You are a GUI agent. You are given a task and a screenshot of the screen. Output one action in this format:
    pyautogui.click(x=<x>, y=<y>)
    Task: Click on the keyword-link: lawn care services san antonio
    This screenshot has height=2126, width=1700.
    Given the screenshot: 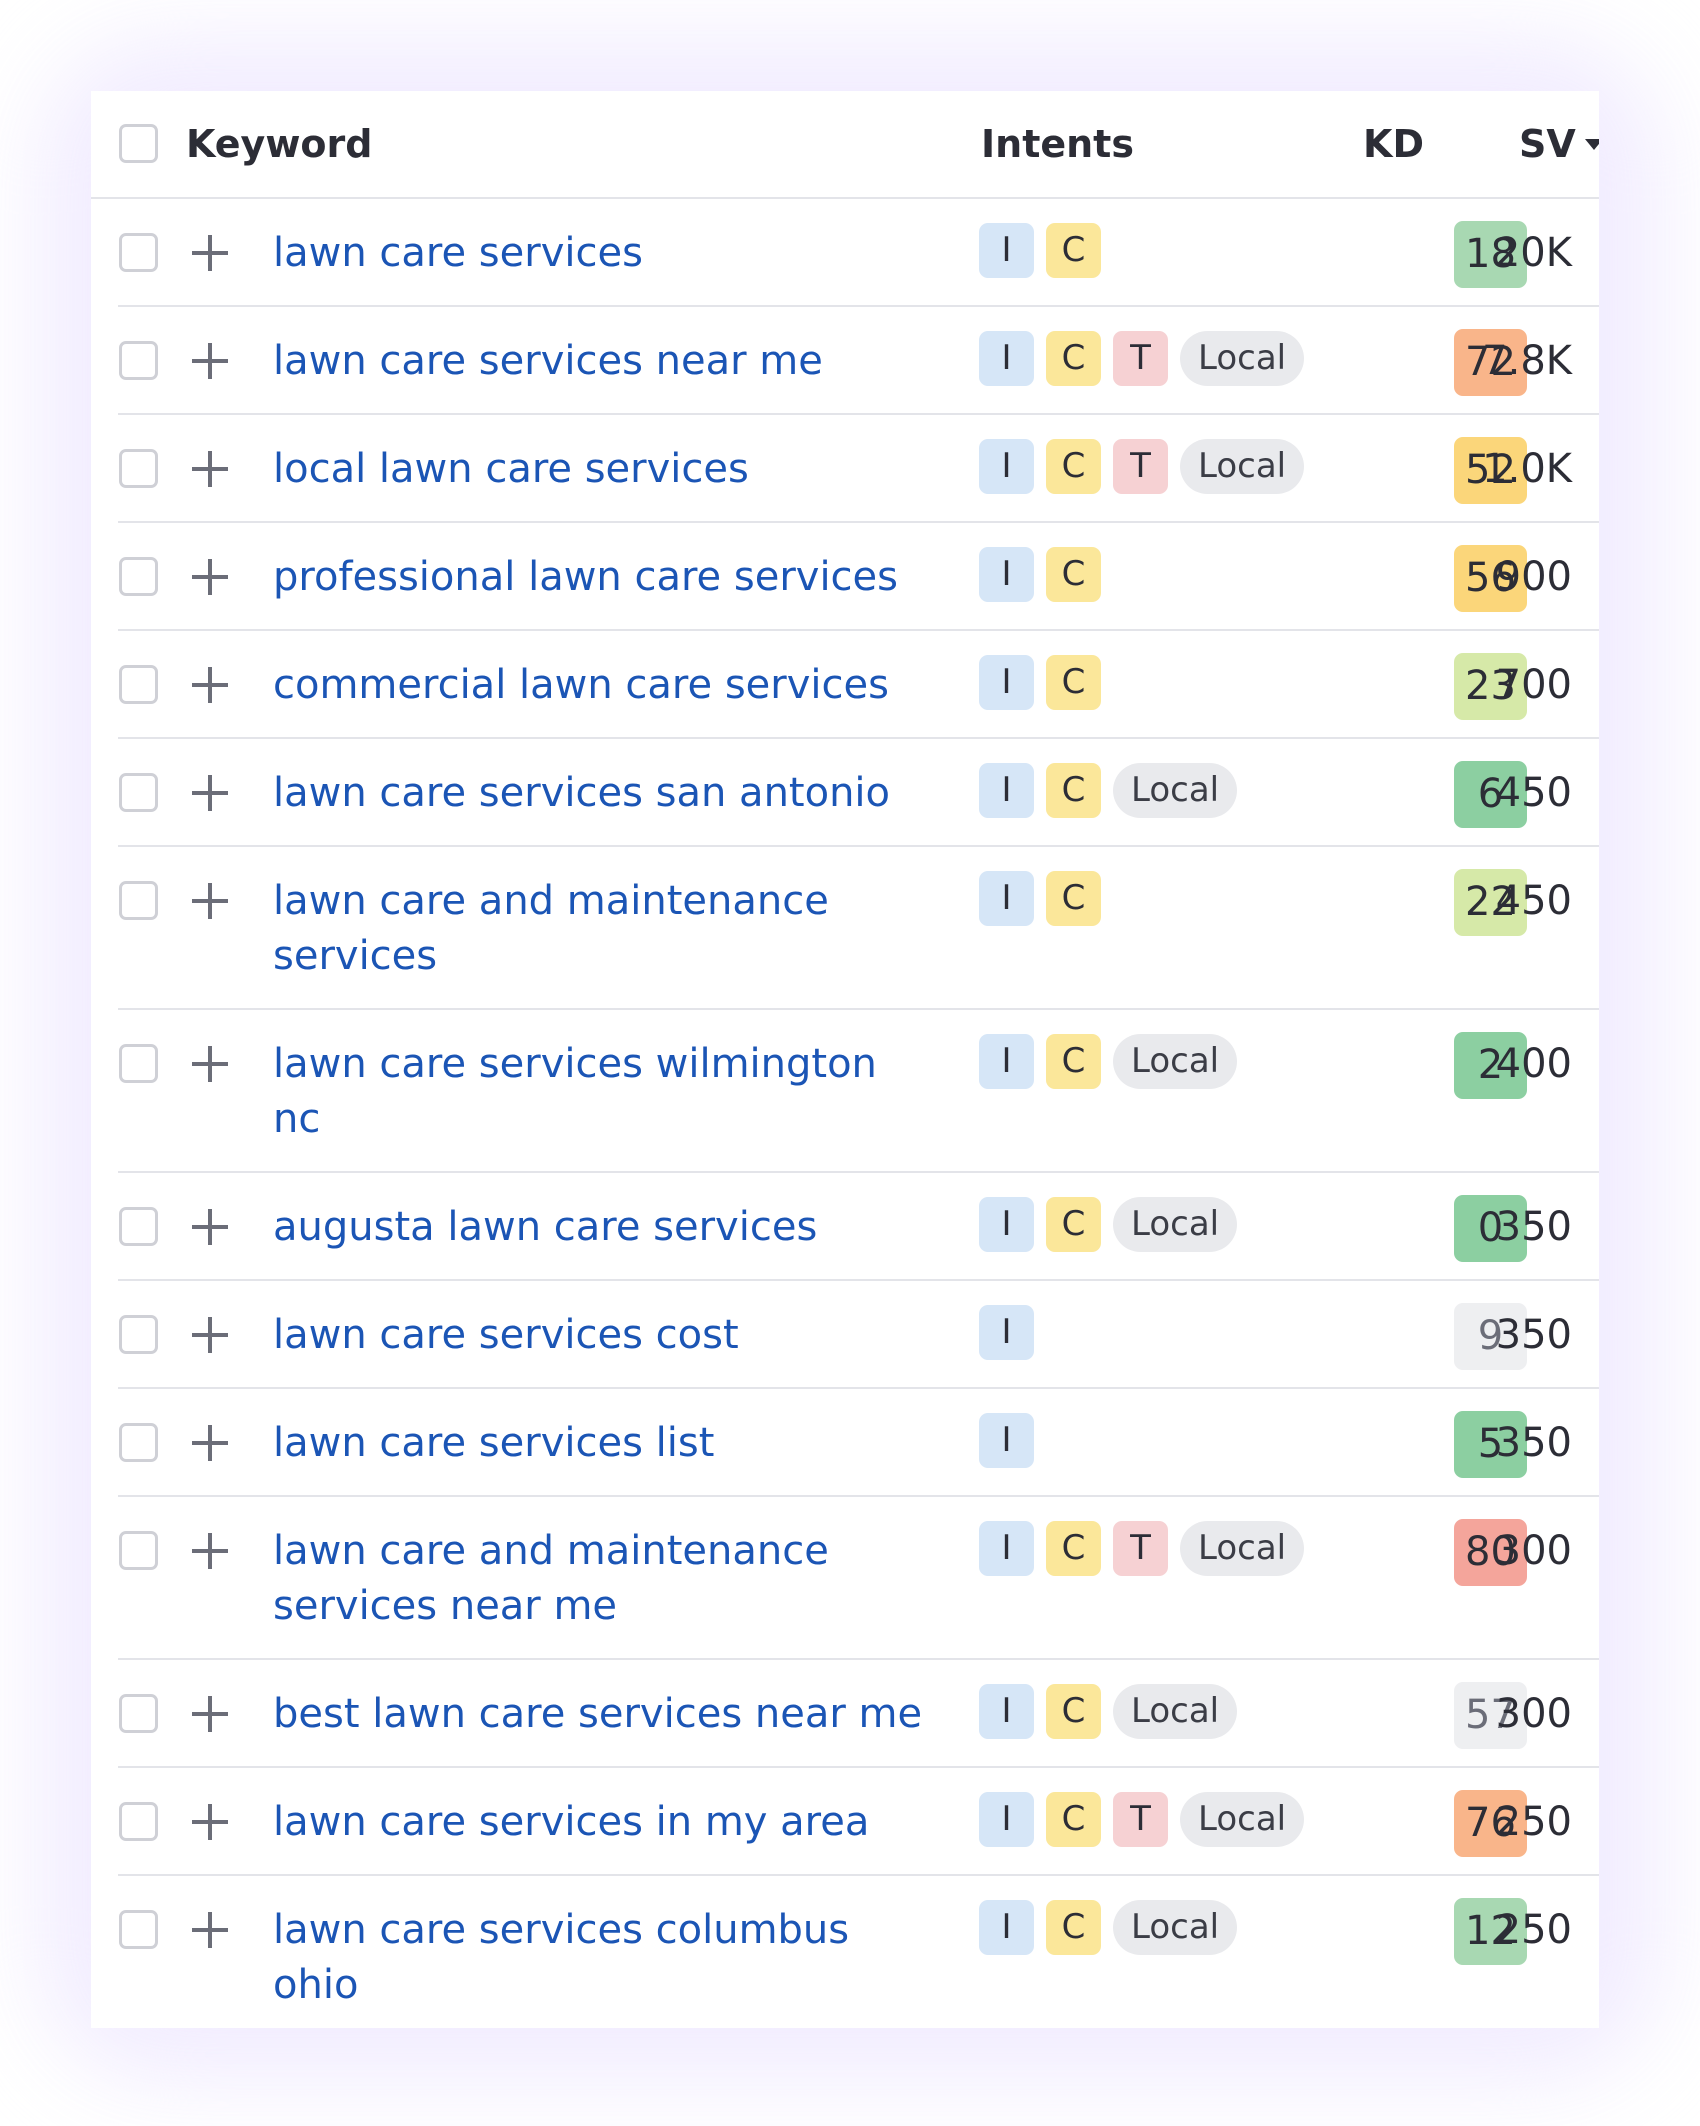 What is the action you would take?
    pyautogui.click(x=582, y=793)
    